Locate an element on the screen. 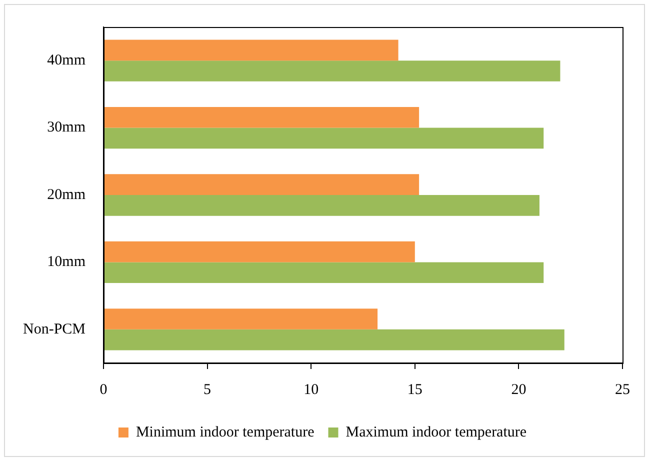 Image resolution: width=649 pixels, height=461 pixels. y-tick-label: 40mm is located at coordinates (66, 60).